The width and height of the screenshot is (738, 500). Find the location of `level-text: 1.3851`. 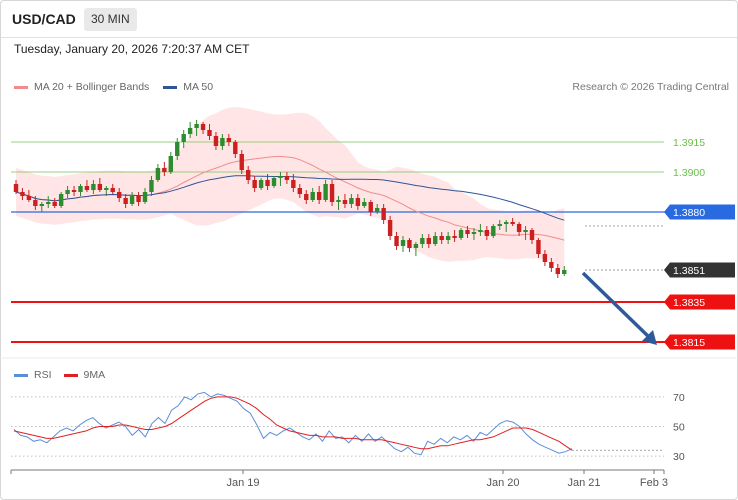

level-text: 1.3851 is located at coordinates (689, 271).